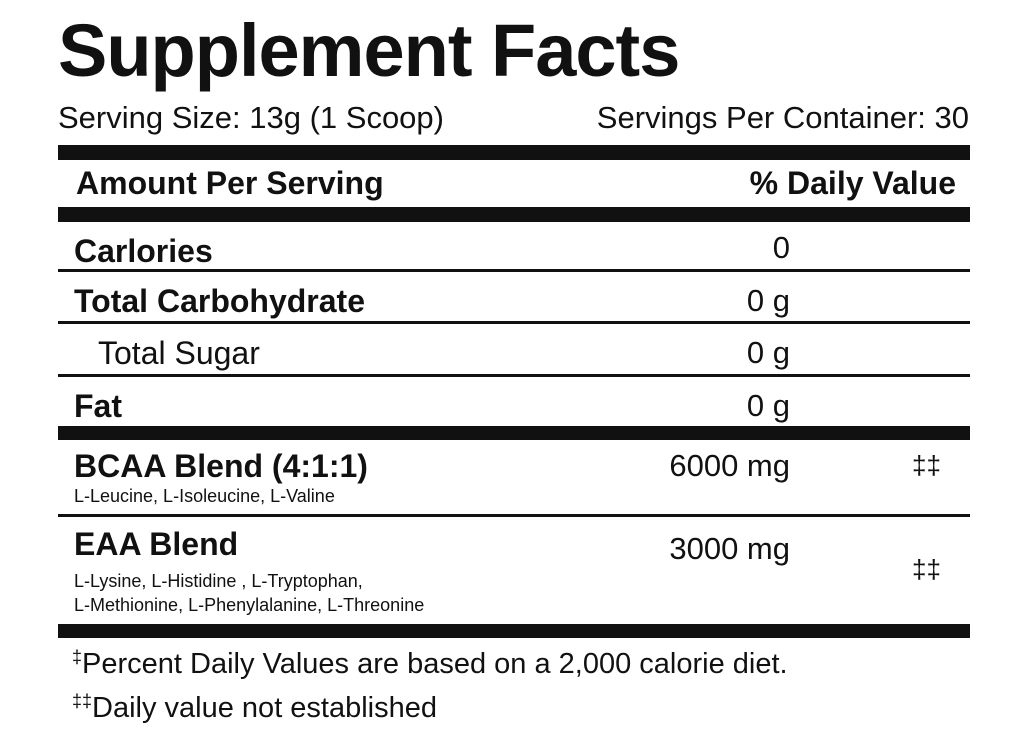 The width and height of the screenshot is (1024, 753). Describe the element at coordinates (98, 406) in the screenshot. I see `row-label: Fat` at that location.